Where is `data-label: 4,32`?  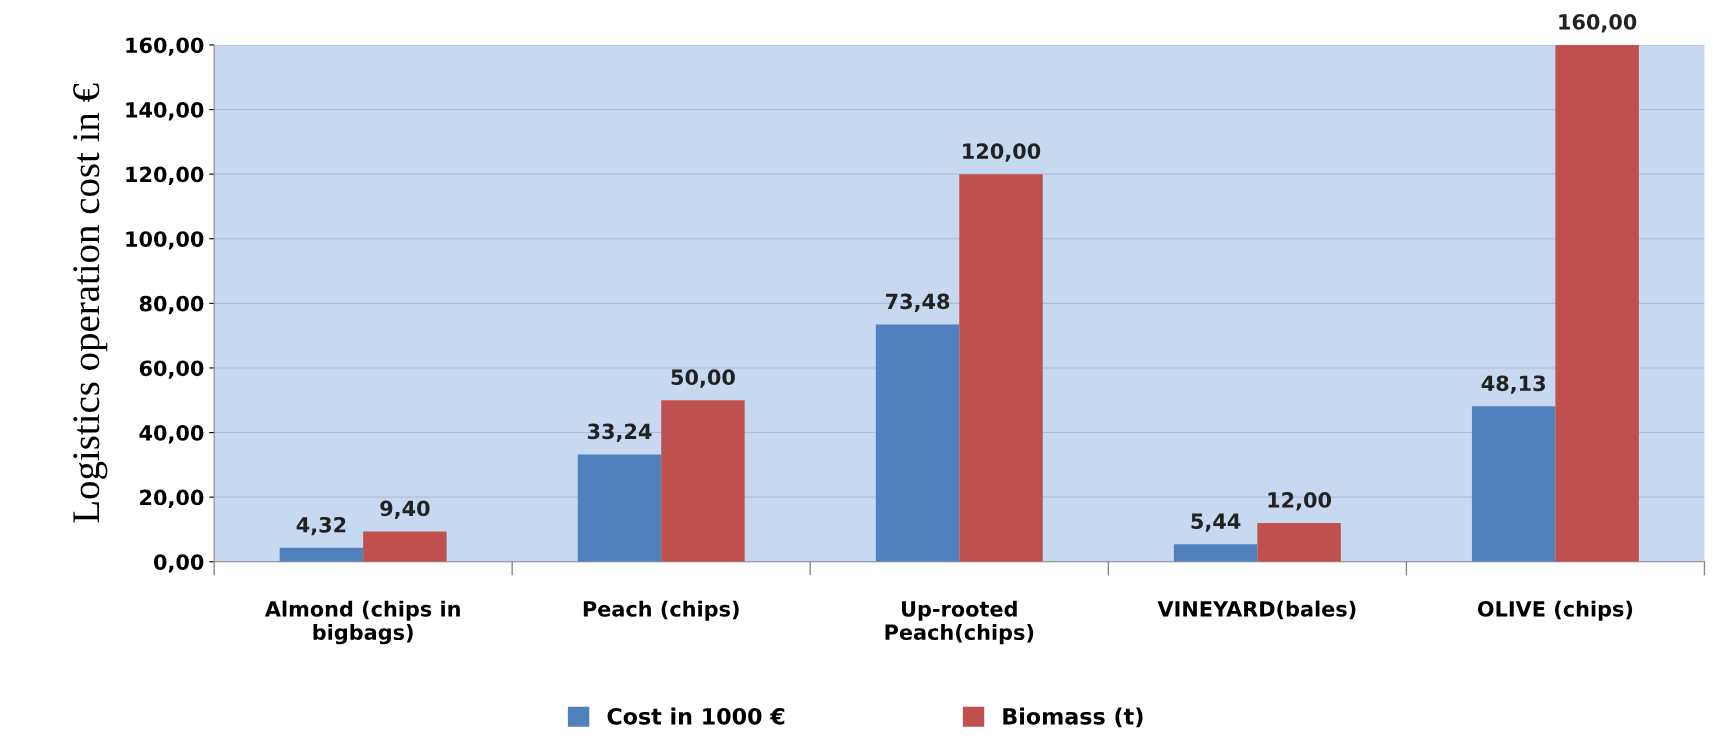 data-label: 4,32 is located at coordinates (321, 526).